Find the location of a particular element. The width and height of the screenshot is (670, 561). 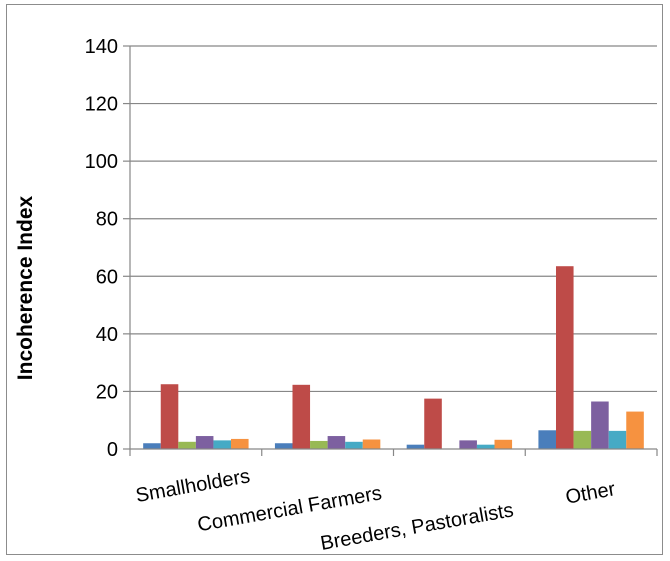

y-axis-title: Incoherence Index is located at coordinates (25, 287).